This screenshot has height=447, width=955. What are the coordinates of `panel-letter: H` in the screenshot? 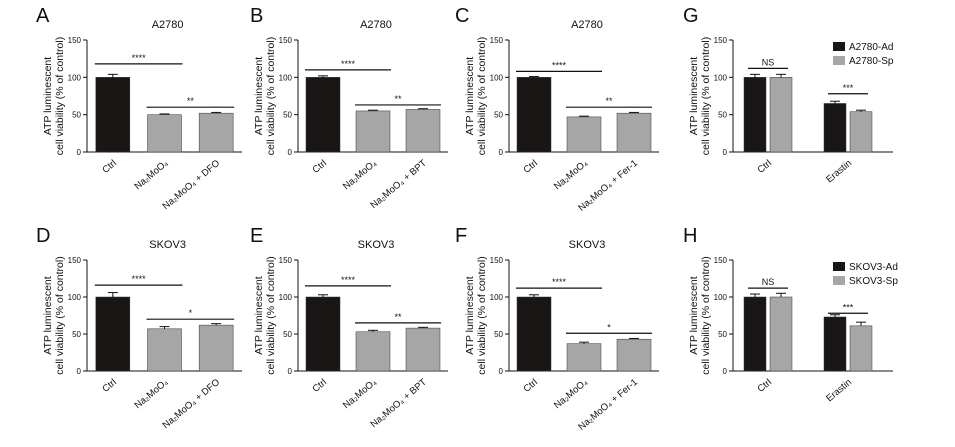 It's located at (690, 236).